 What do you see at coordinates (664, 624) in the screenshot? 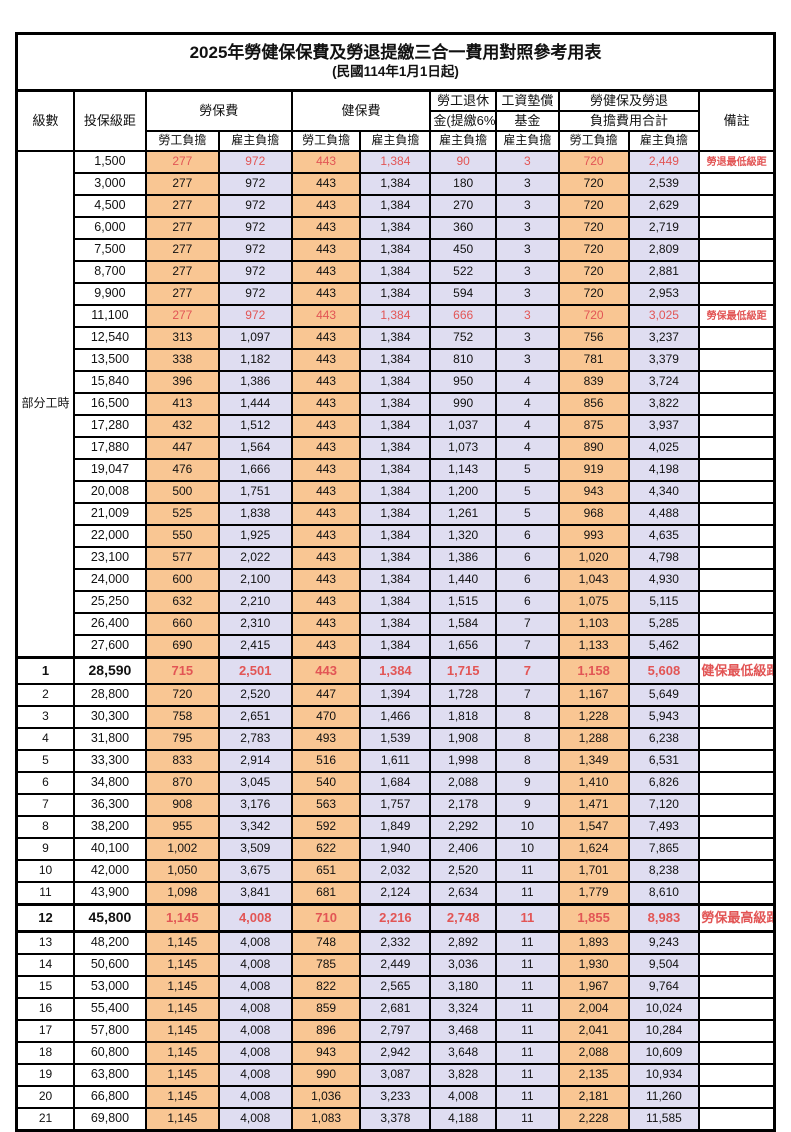
I see `value-cell: 5,285` at bounding box center [664, 624].